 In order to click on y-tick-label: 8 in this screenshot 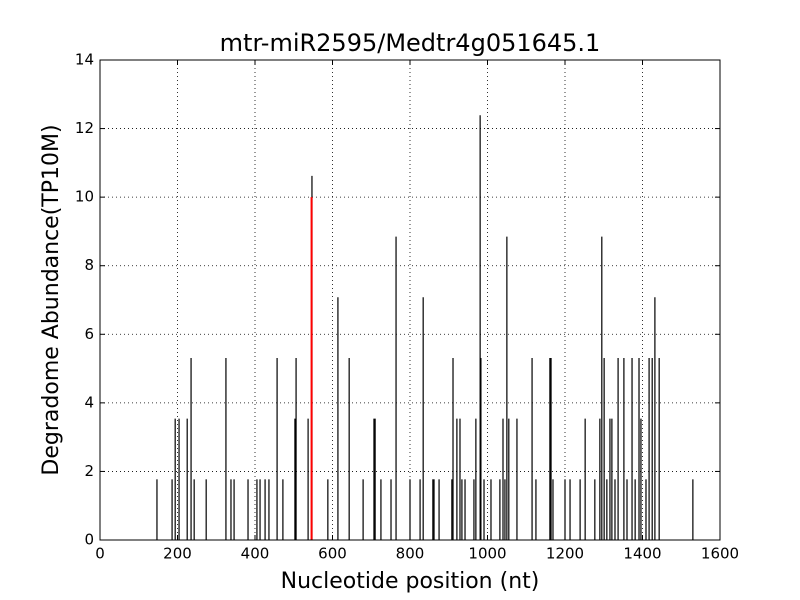, I will do `click(89, 265)`.